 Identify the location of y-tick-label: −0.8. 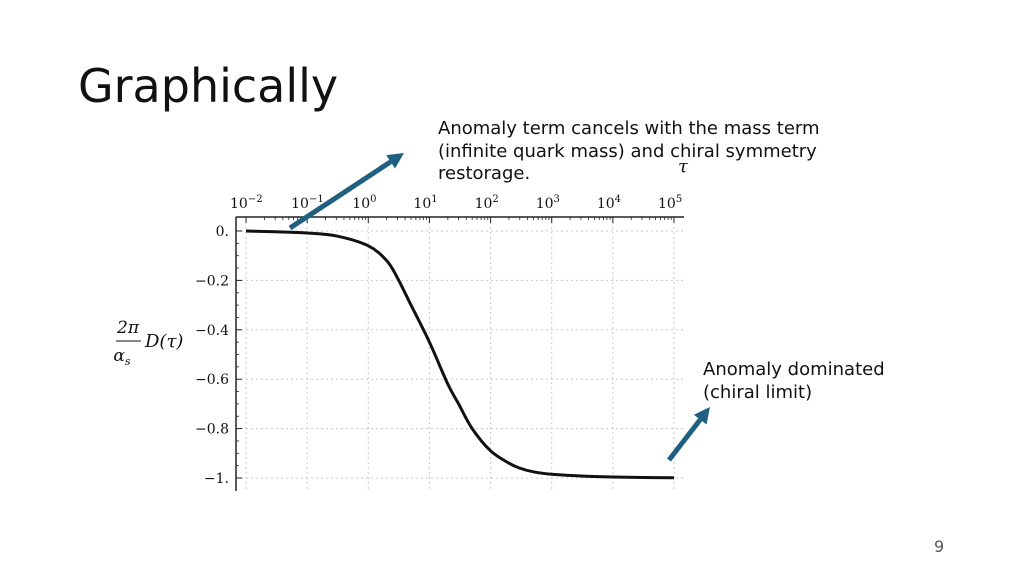
(212, 430).